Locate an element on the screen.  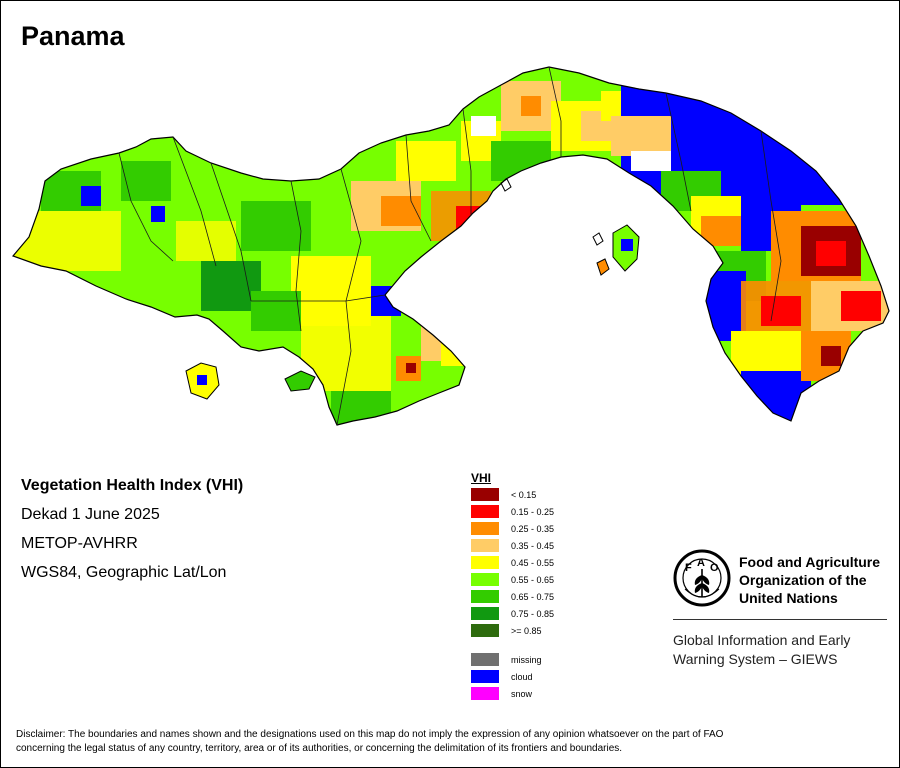
organization-name-line: Organization of the is located at coordinates (803, 580).